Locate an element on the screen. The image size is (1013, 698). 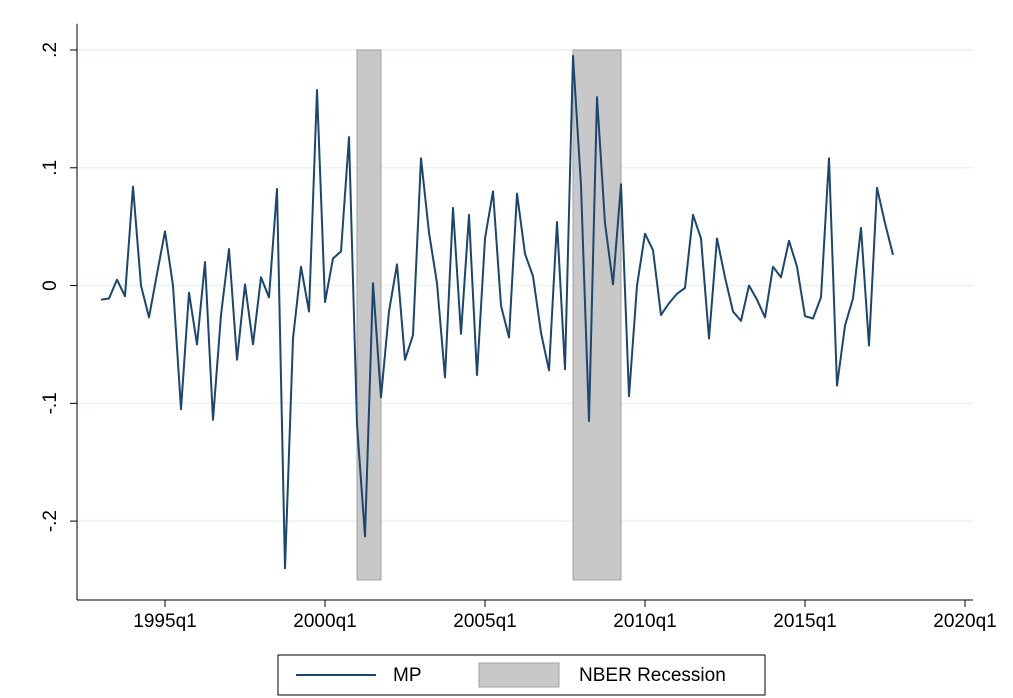
legend-label: NBER Recession is located at coordinates (652, 675).